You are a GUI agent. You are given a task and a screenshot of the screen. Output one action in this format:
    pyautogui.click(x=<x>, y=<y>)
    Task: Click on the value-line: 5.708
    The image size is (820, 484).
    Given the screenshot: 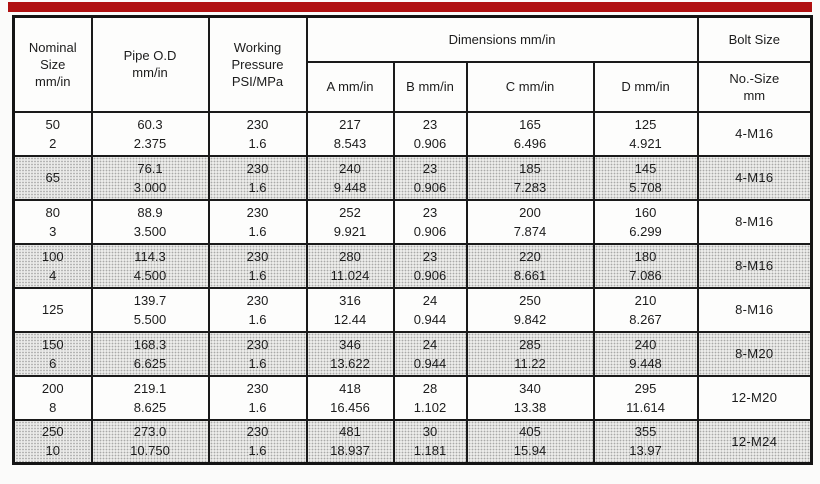 What is the action you would take?
    pyautogui.click(x=645, y=187)
    